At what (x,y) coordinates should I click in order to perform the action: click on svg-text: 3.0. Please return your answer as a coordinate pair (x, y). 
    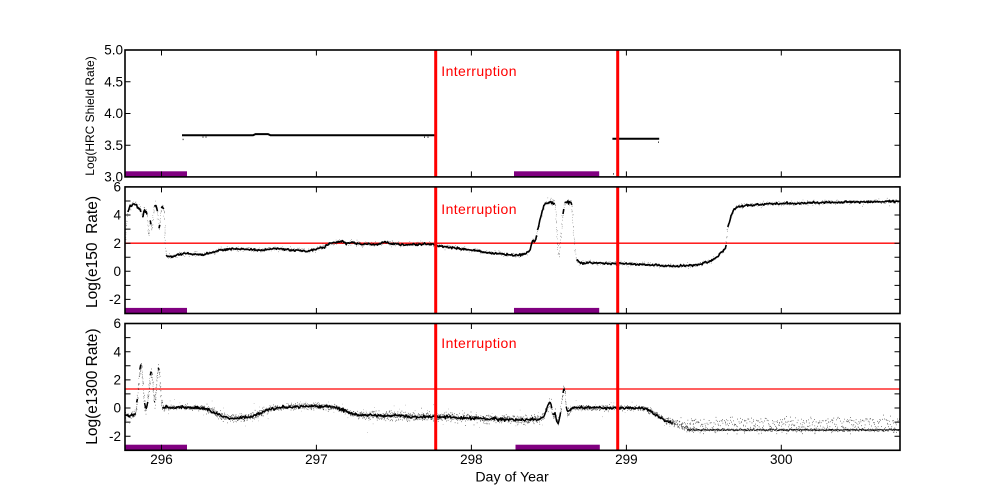
    Looking at the image, I should click on (113, 177).